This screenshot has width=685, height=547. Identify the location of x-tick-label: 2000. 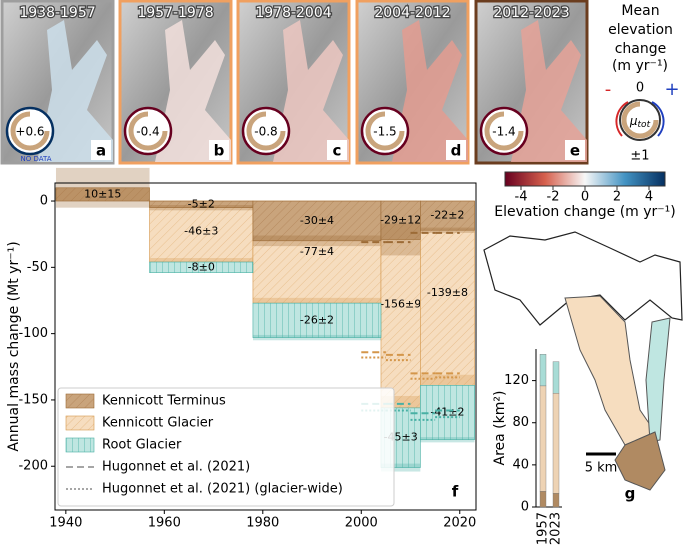
(361, 523).